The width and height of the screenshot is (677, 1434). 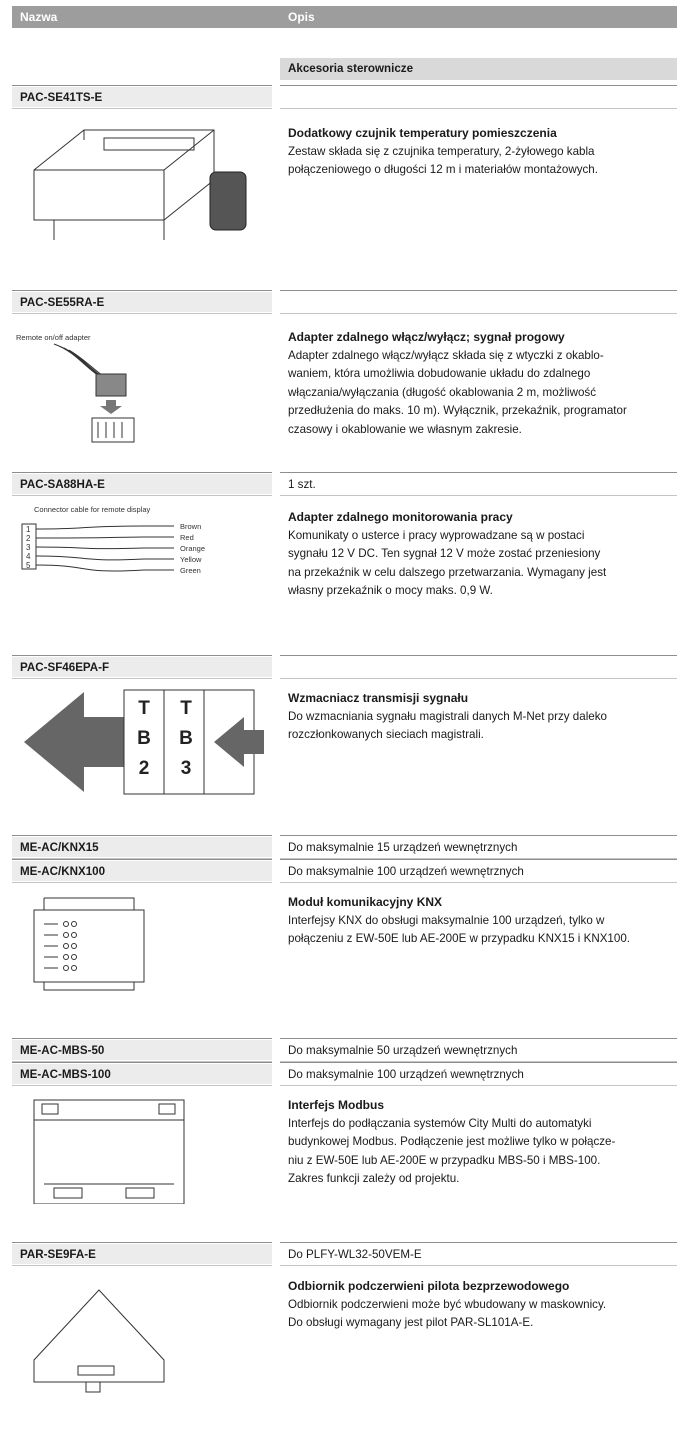 I want to click on code-note: Do PLFY-WL32-50VEM-E, so click(x=355, y=1254).